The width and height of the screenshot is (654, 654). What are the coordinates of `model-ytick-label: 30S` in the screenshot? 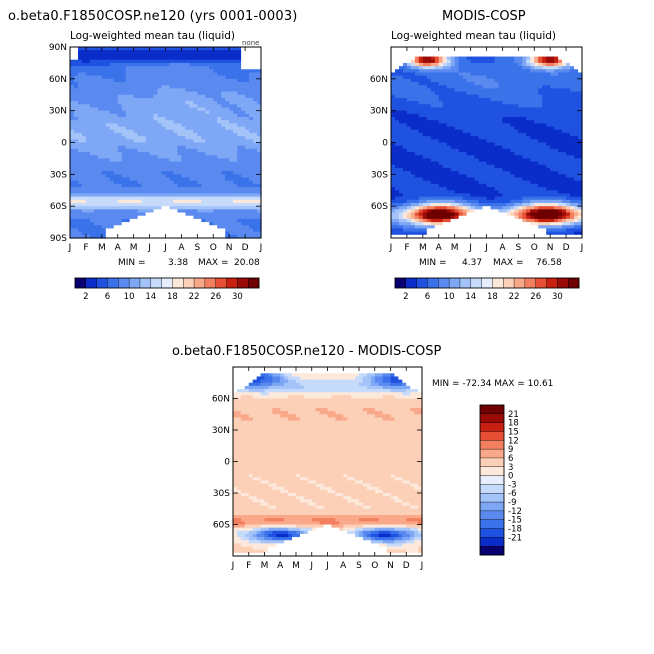 It's located at (58, 175).